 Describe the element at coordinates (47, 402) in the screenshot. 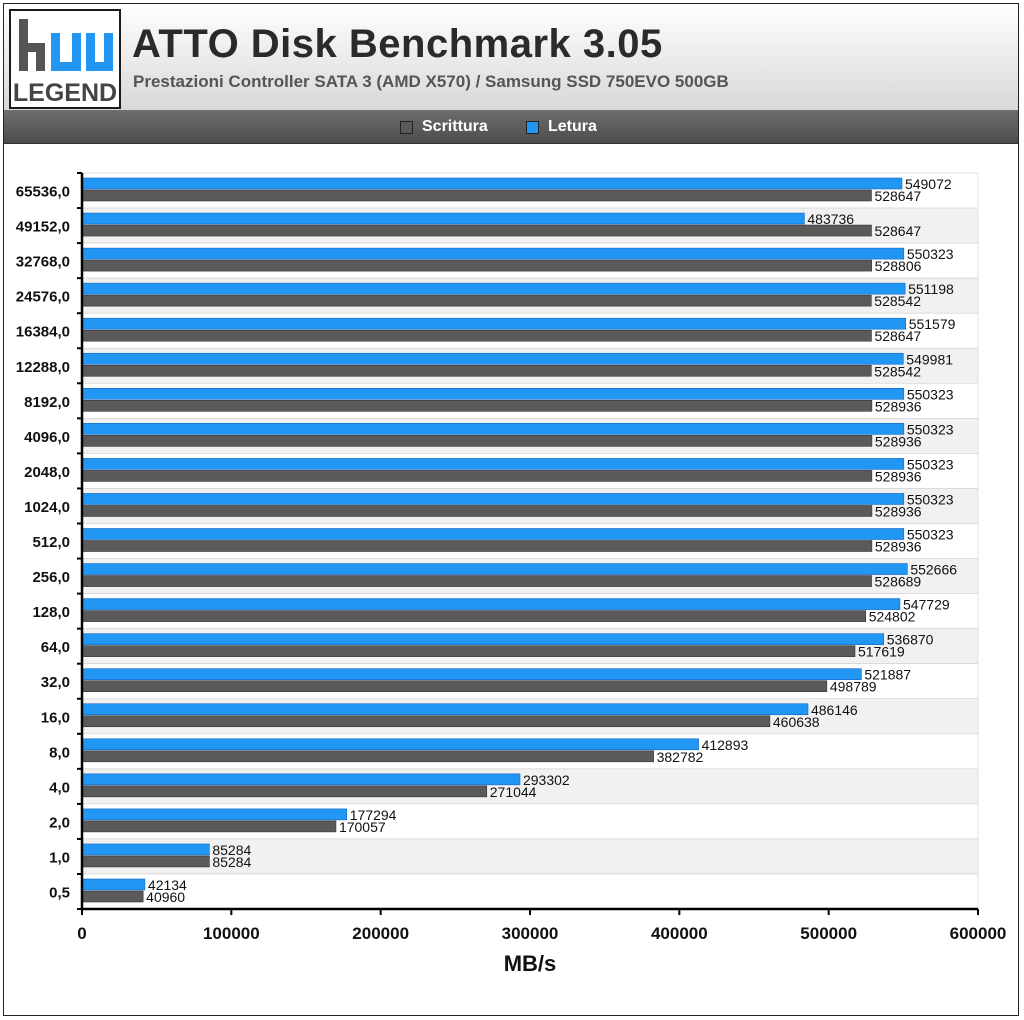

I see `category-label: 8192,0` at that location.